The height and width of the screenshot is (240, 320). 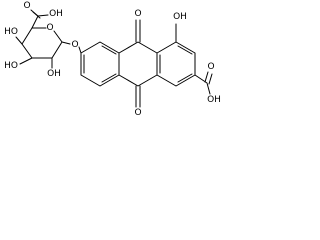 I want to click on middle-ring, so click(x=138, y=64).